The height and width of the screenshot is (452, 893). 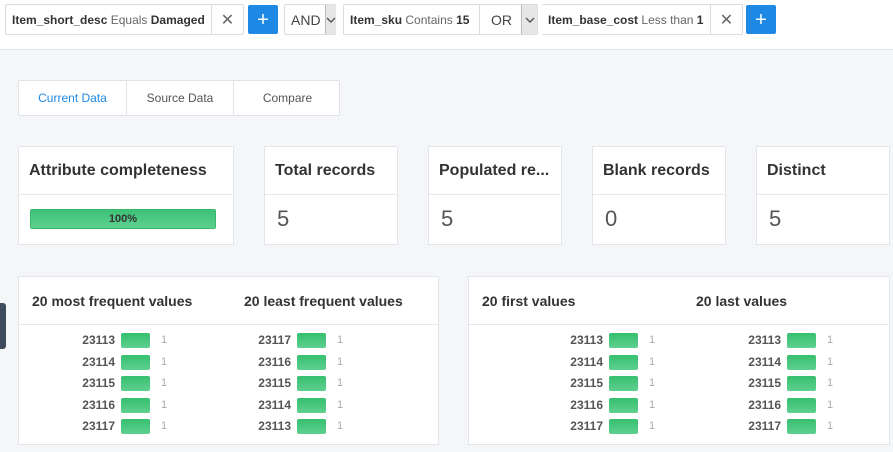 I want to click on filter-text: Item_base_cost Less than 1, so click(x=625, y=20).